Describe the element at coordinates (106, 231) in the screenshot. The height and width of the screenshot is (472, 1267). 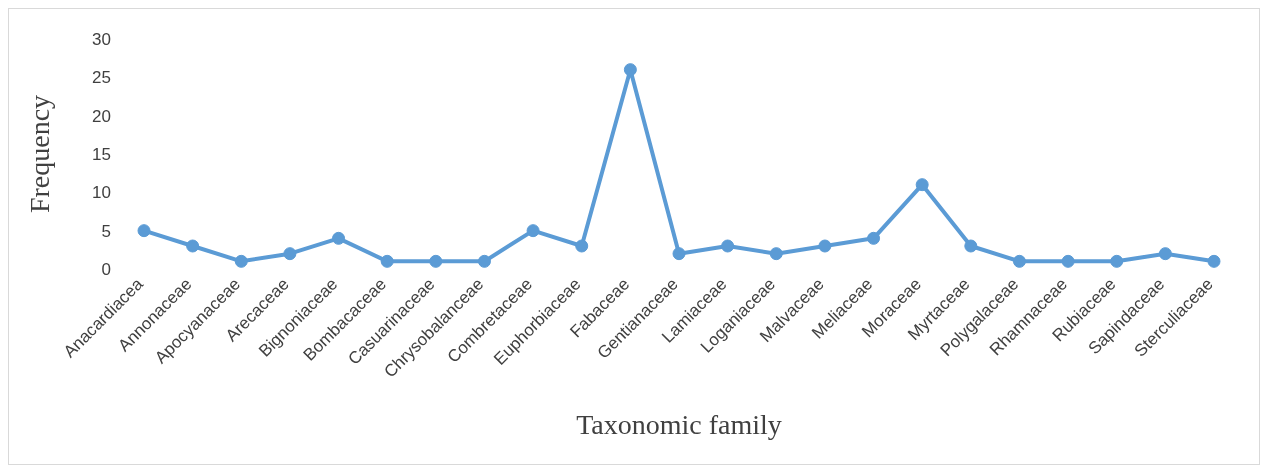
I see `y-tick-label: 5` at that location.